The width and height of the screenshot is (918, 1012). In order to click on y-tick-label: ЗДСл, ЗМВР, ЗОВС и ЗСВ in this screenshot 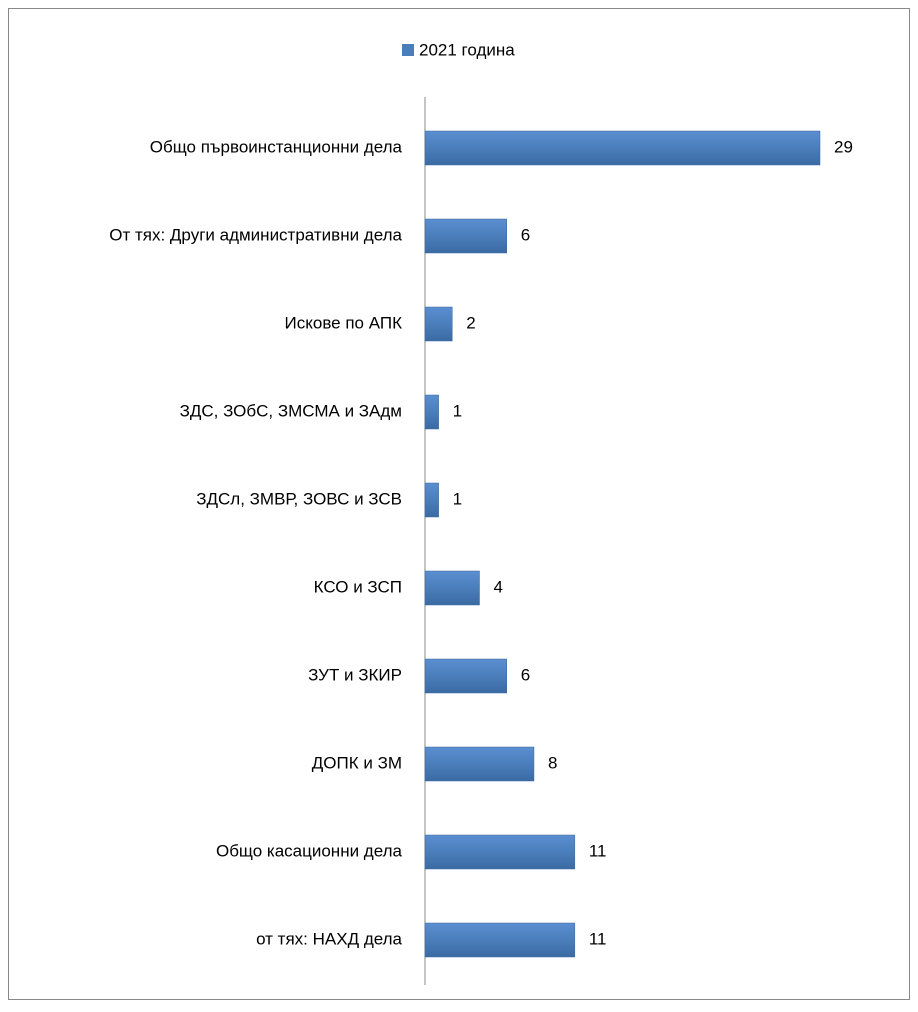, I will do `click(299, 498)`.